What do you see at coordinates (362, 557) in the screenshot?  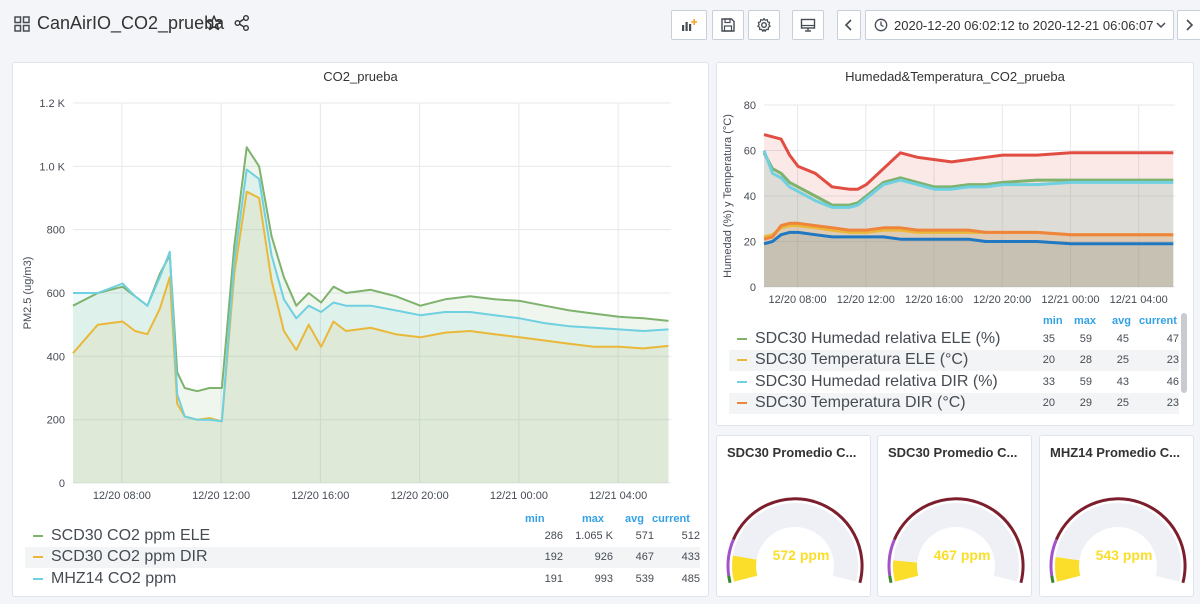 I see `legend-row: SCD30 CO2 ppm DIR 192 926 467 433` at bounding box center [362, 557].